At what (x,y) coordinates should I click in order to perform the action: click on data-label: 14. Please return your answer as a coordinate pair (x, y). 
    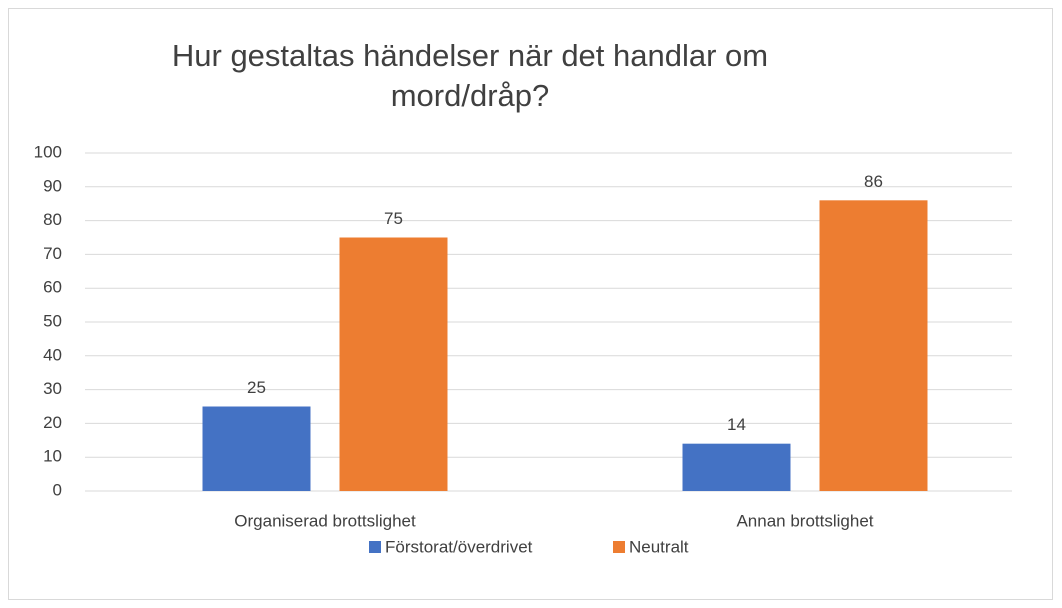
    Looking at the image, I should click on (736, 424).